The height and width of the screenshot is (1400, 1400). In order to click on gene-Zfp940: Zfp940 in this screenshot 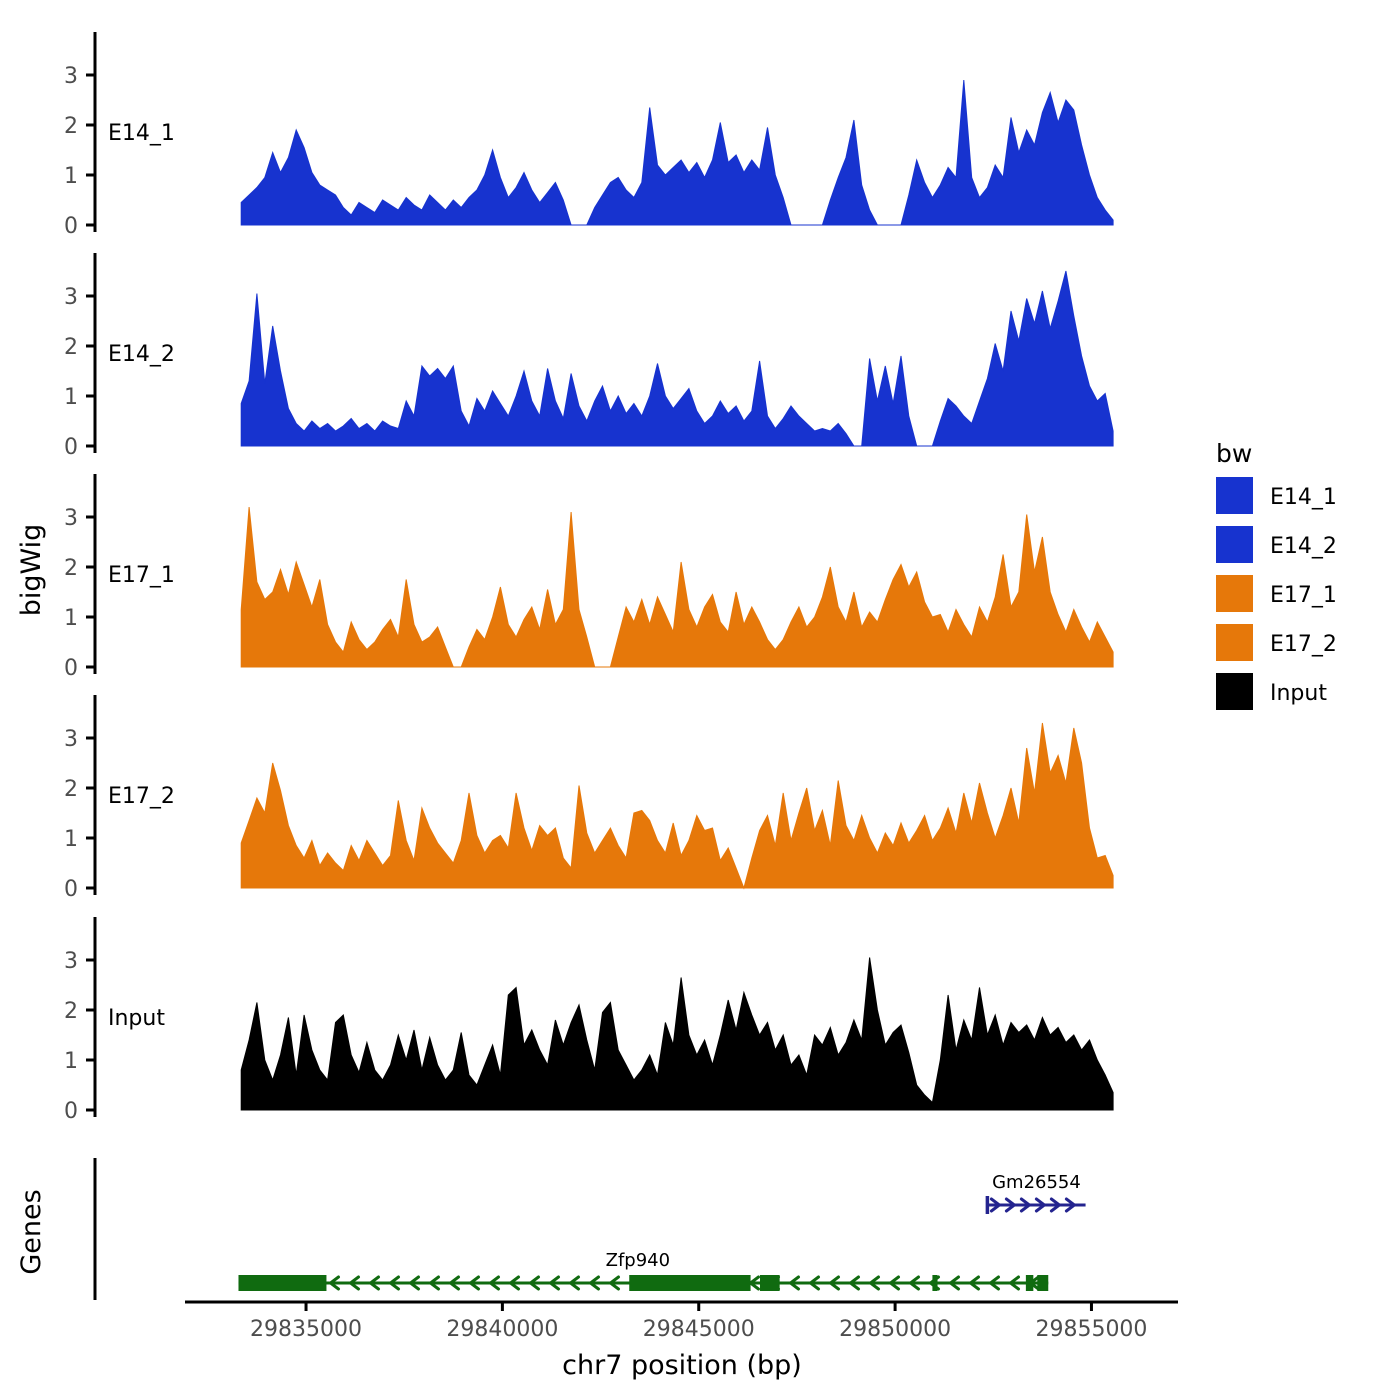, I will do `click(643, 1270)`.